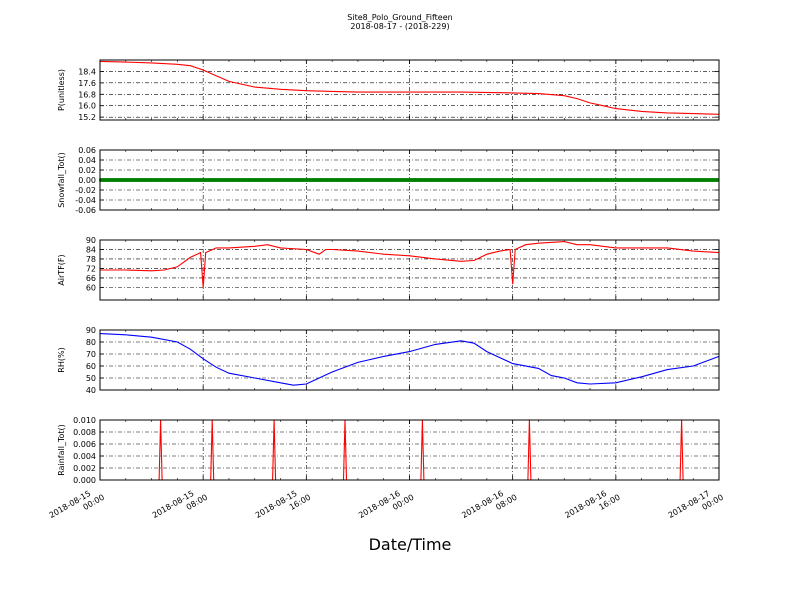 The width and height of the screenshot is (800, 600). Describe the element at coordinates (85, 210) in the screenshot. I see `y-tick-label: -0.06` at that location.